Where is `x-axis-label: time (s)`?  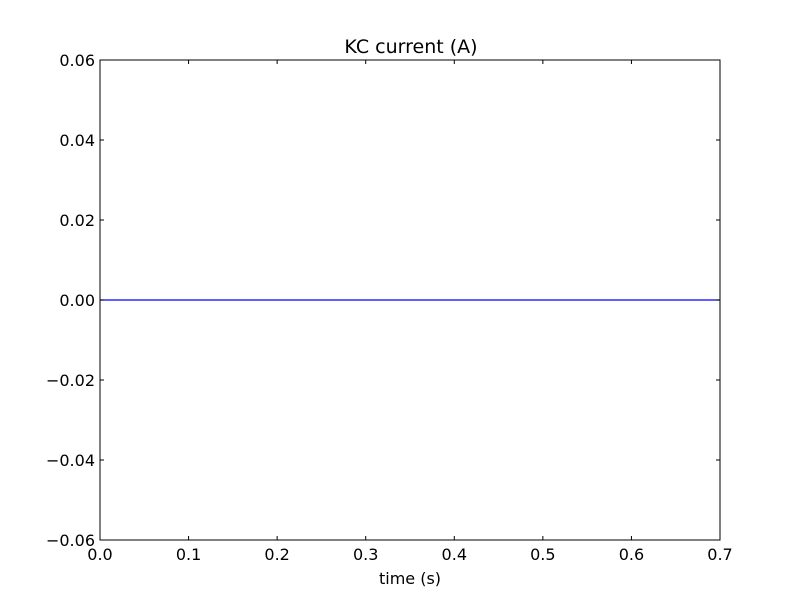 x-axis-label: time (s) is located at coordinates (410, 578).